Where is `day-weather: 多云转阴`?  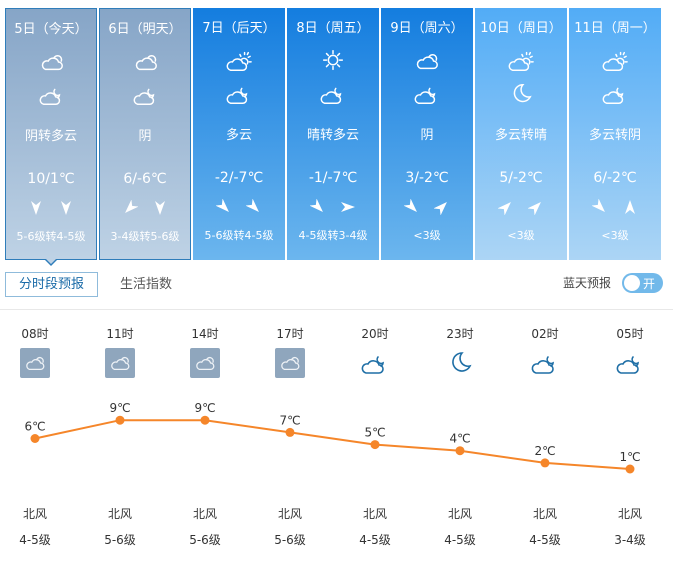
day-weather: 多云转阴 is located at coordinates (614, 135).